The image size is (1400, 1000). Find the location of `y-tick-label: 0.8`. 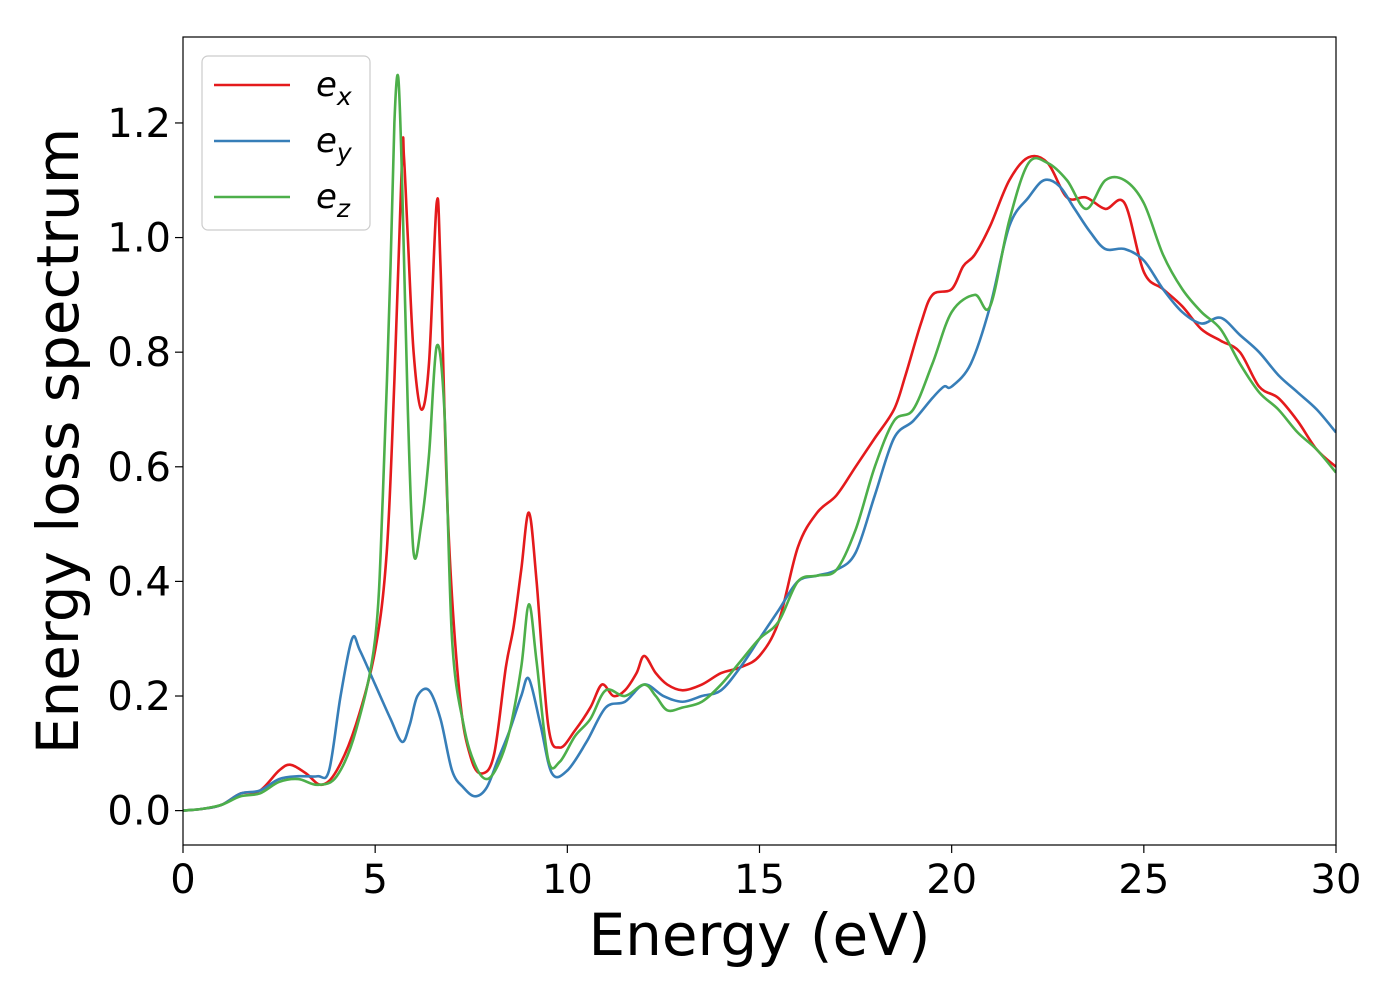

y-tick-label: 0.8 is located at coordinates (139, 353).